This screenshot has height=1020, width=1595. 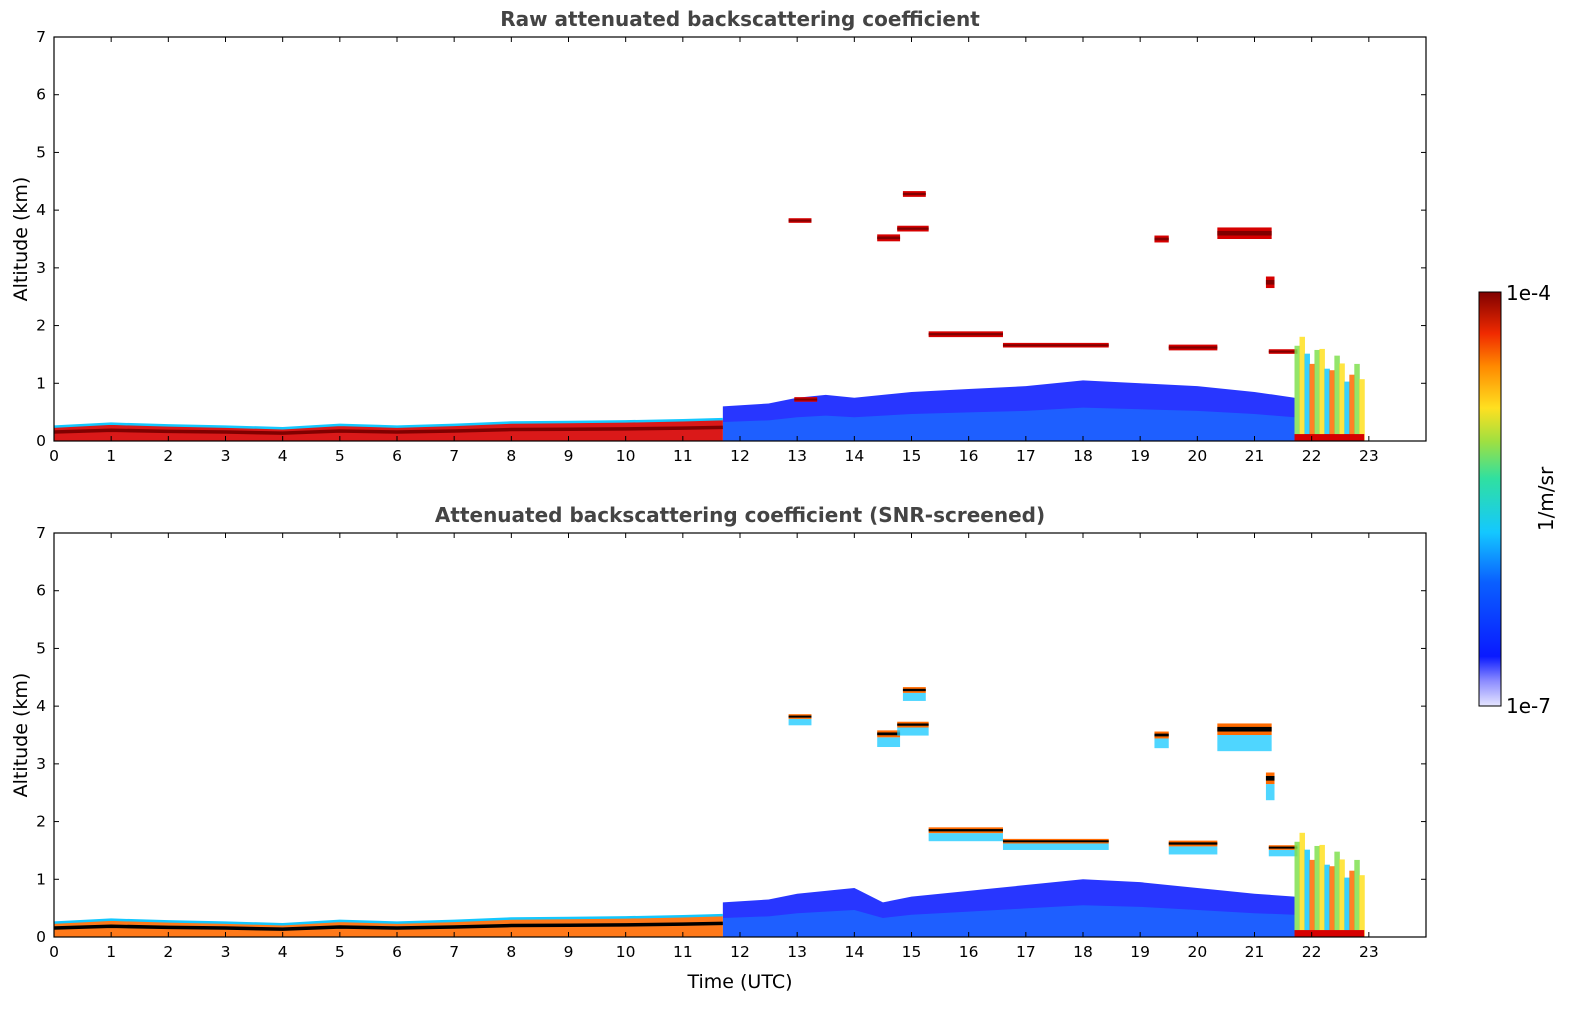 I want to click on x-tick-label: 0, so click(x=54, y=456).